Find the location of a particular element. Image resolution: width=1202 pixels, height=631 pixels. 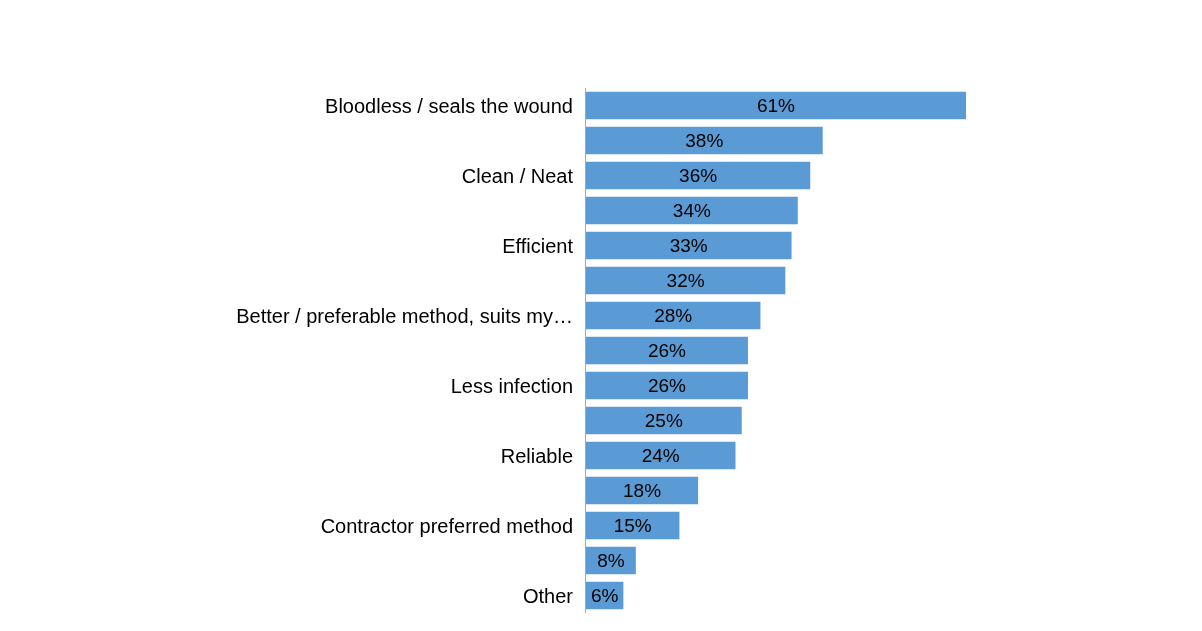

y-tick-label: Contractor preferred method is located at coordinates (446, 525).